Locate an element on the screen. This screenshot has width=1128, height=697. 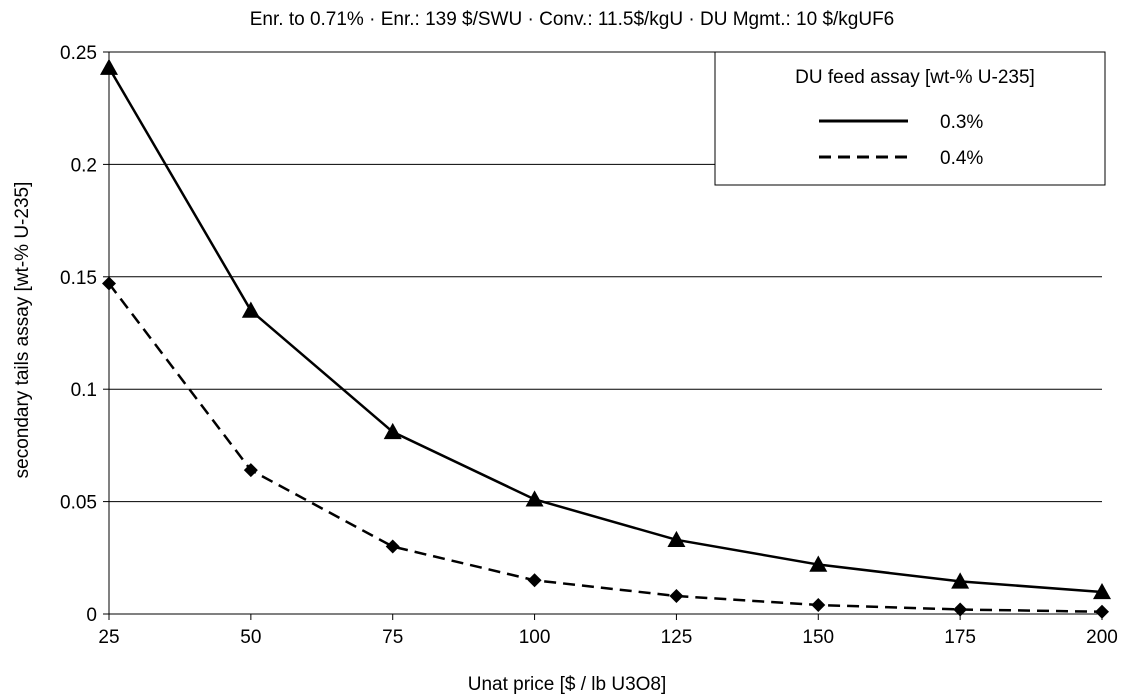
y-tick-label: 0.05 is located at coordinates (78, 503).